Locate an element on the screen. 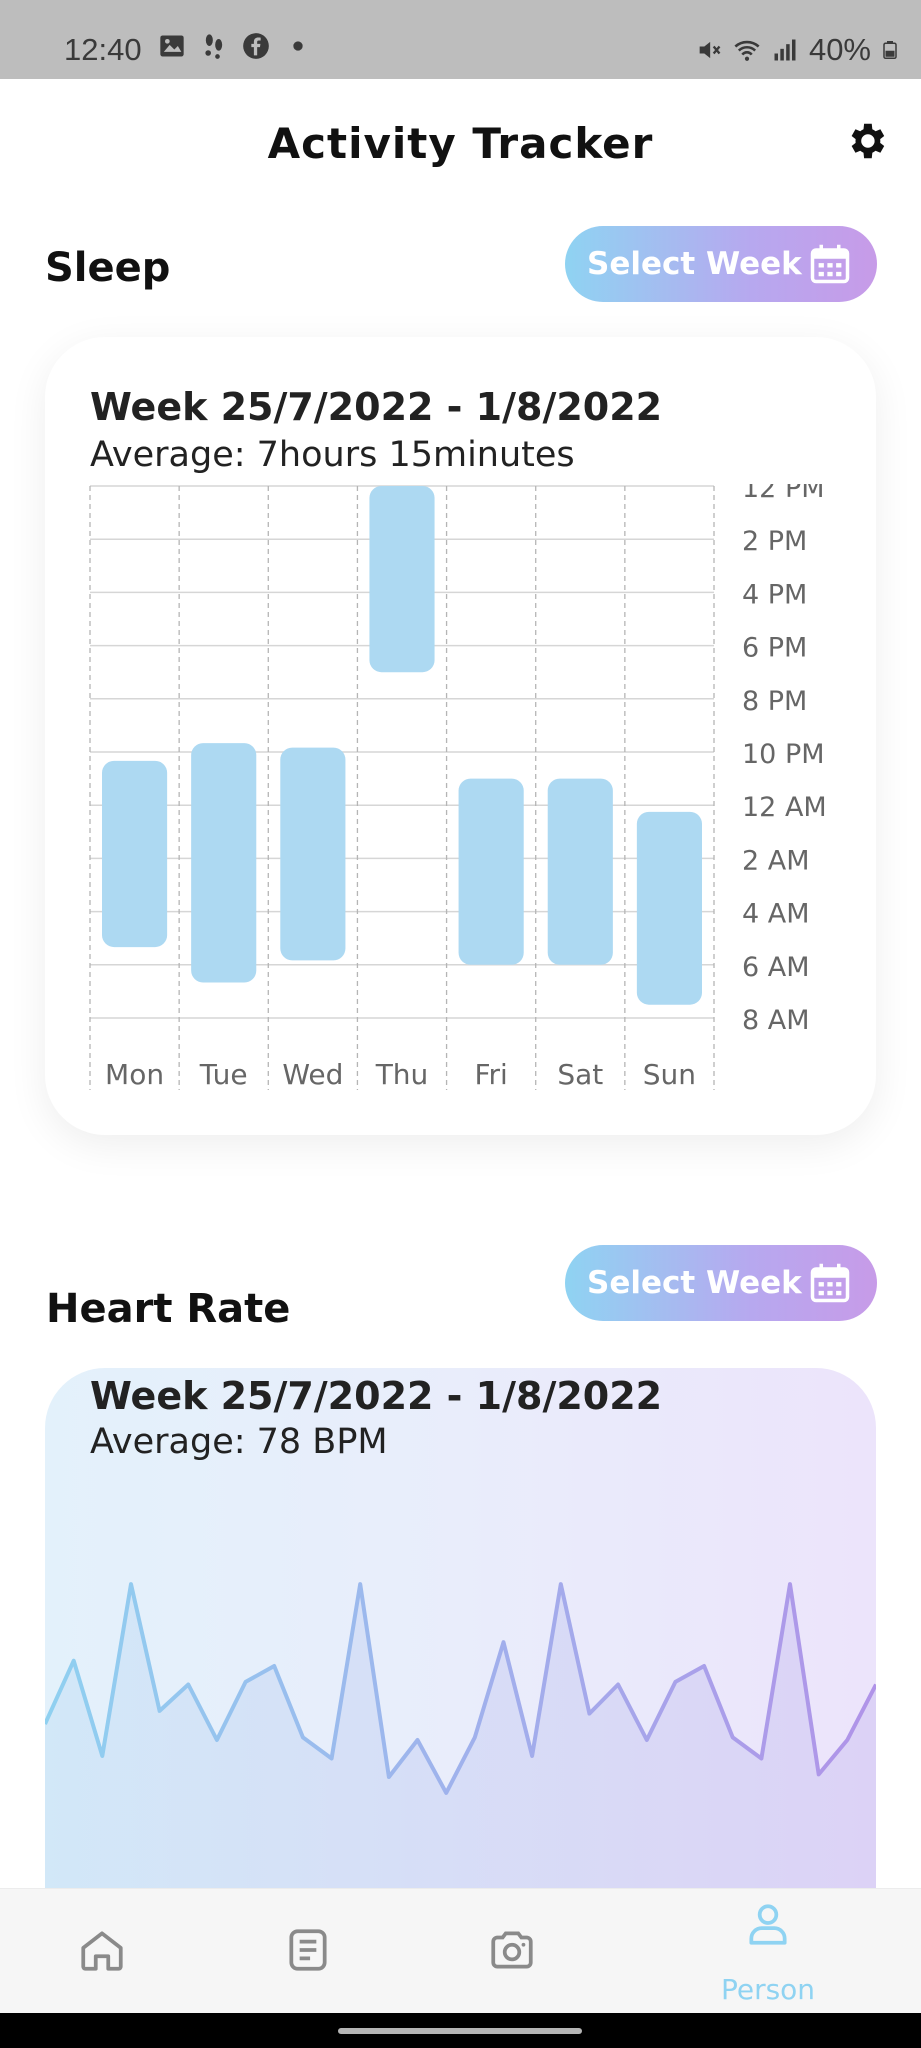 The width and height of the screenshot is (921, 2048). heart-rate-chart is located at coordinates (460, 1735).